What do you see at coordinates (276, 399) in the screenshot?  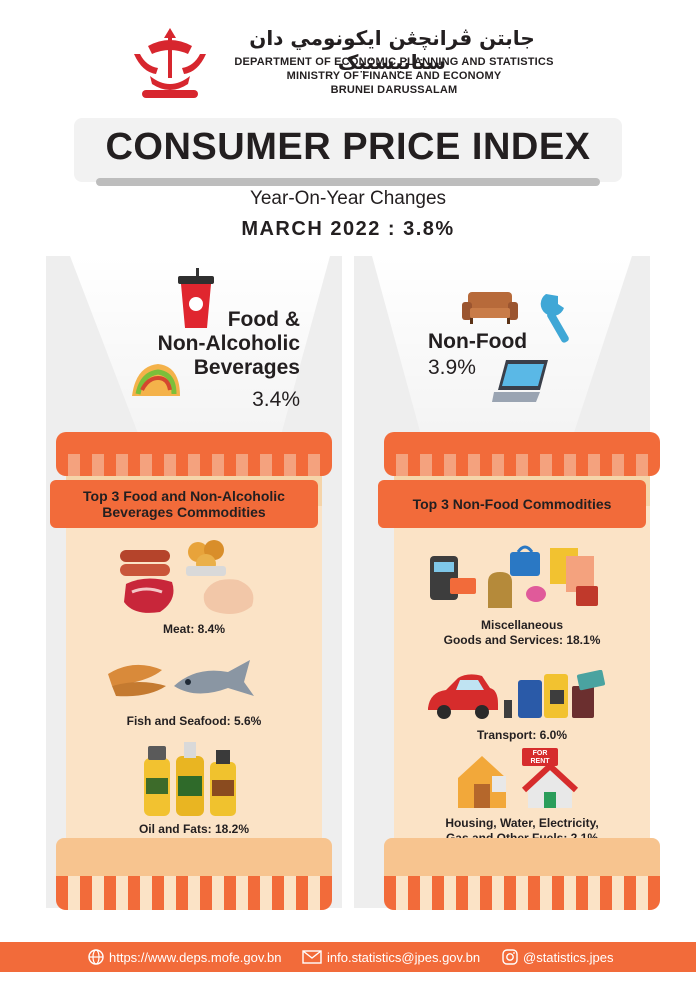 I see `food-category-value: 3.4%` at bounding box center [276, 399].